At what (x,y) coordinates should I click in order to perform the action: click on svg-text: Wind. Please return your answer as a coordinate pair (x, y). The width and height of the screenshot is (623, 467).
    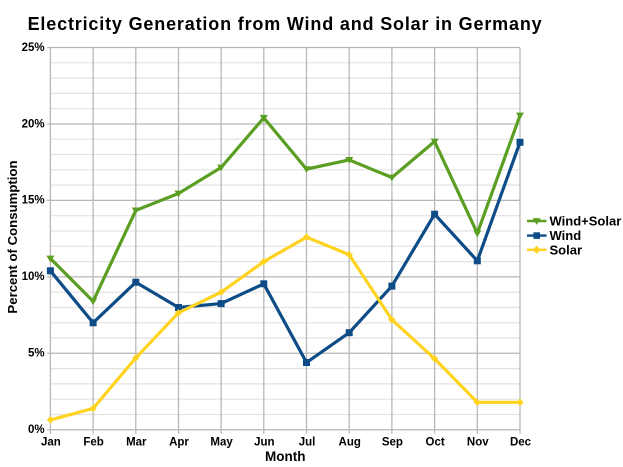
    Looking at the image, I should click on (566, 235).